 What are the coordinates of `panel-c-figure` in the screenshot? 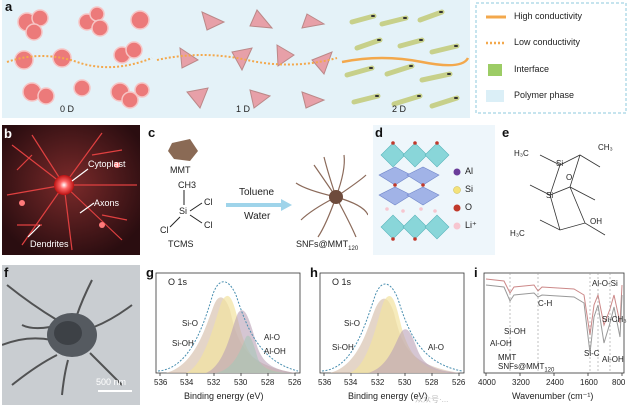 It's located at (268, 188).